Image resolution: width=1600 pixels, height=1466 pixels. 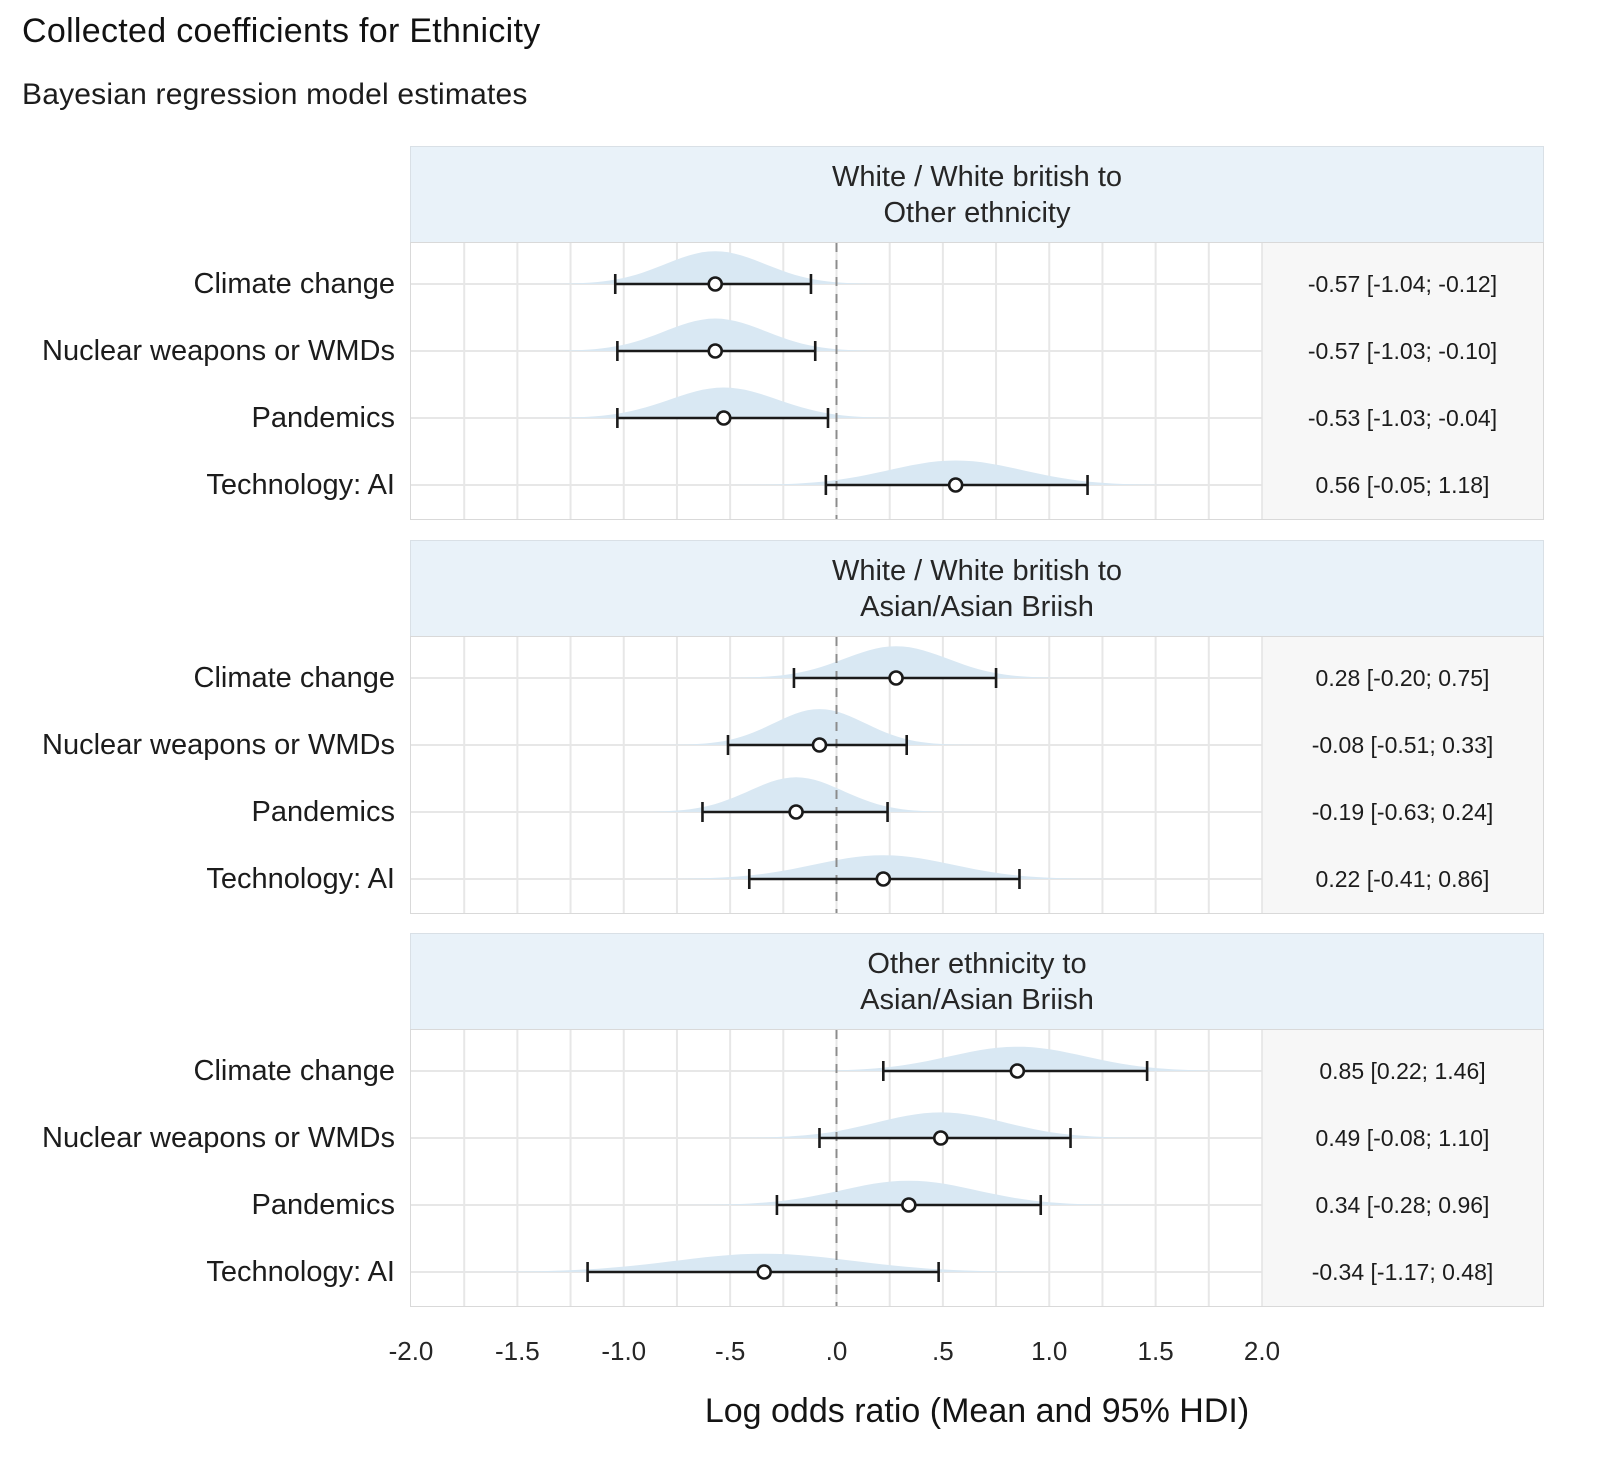 I want to click on row-estimate: 0.34 [-0.28; 0.96], so click(x=1402, y=1205).